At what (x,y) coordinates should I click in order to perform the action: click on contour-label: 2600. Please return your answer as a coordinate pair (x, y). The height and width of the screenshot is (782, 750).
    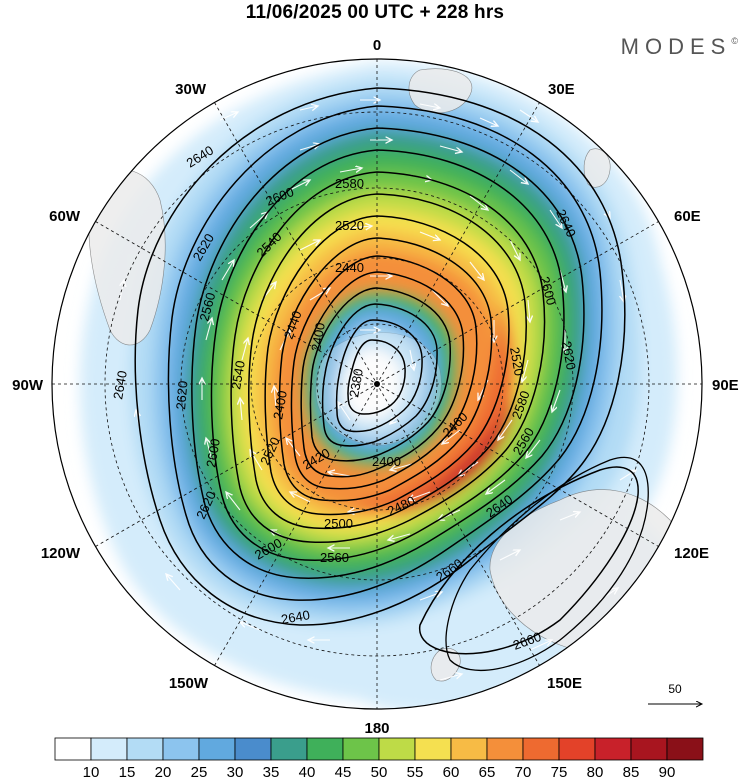
    Looking at the image, I should click on (213, 452).